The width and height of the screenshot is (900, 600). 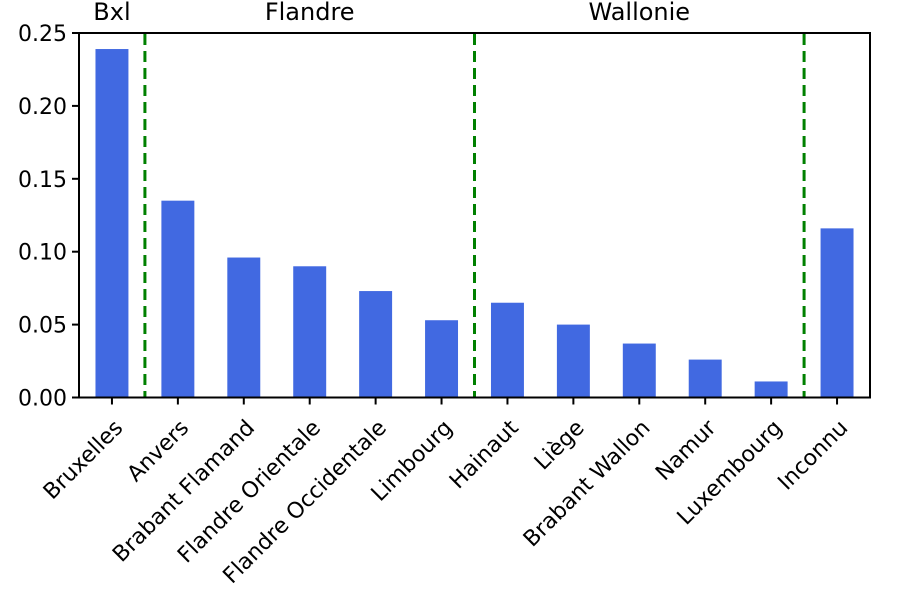 What do you see at coordinates (484, 454) in the screenshot?
I see `x-tick-label-hainaut: Hainaut` at bounding box center [484, 454].